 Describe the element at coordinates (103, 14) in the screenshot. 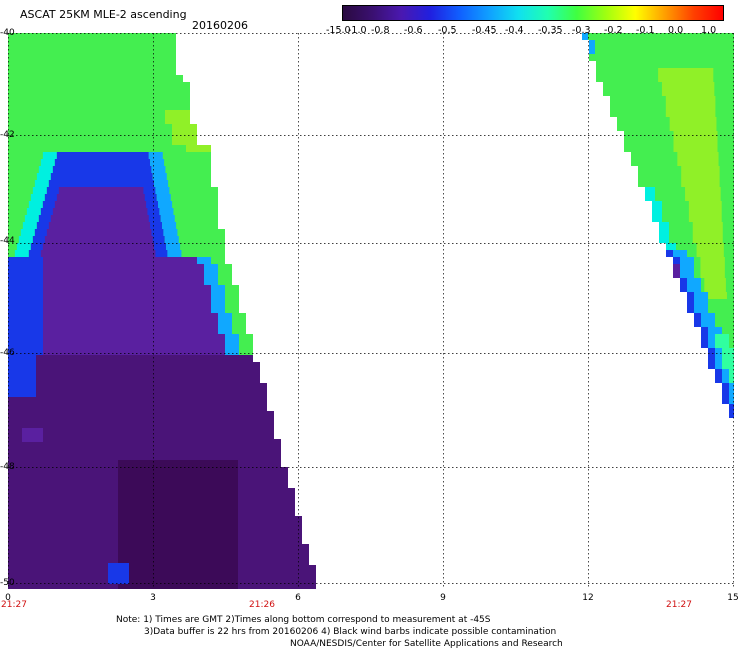

I see `map-title: ASCAT 25KM MLE-2 ascending` at that location.